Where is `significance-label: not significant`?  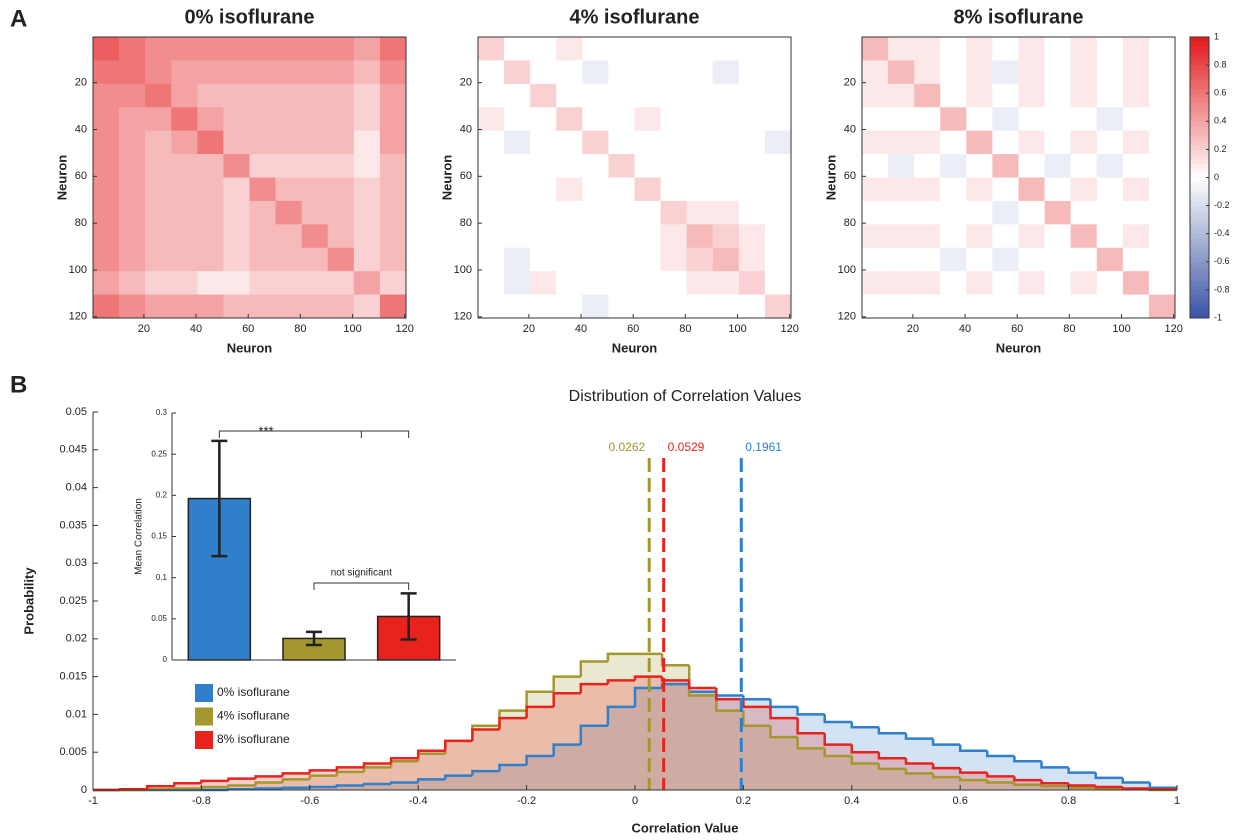 significance-label: not significant is located at coordinates (361, 573).